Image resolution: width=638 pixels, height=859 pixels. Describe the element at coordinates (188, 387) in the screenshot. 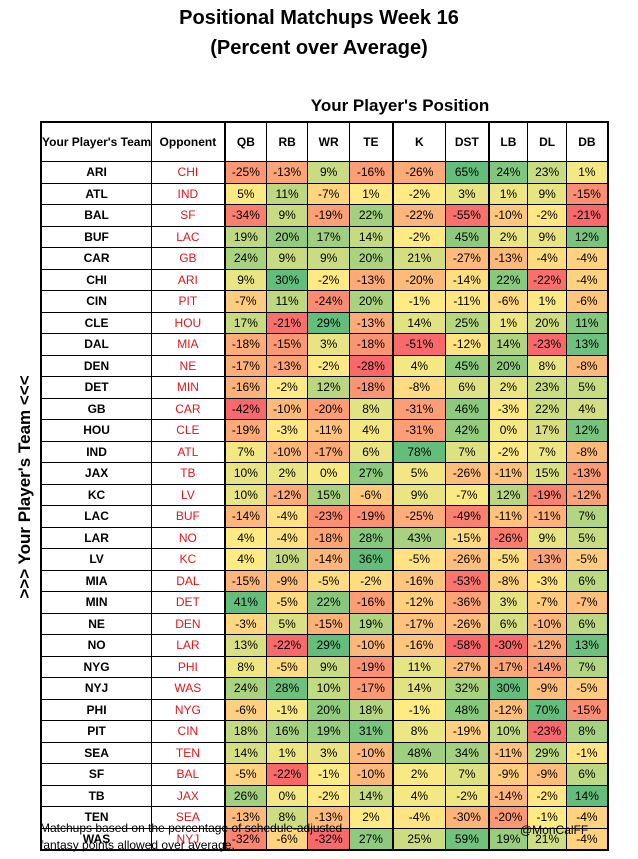

I see `opponent-cell: MIN` at that location.